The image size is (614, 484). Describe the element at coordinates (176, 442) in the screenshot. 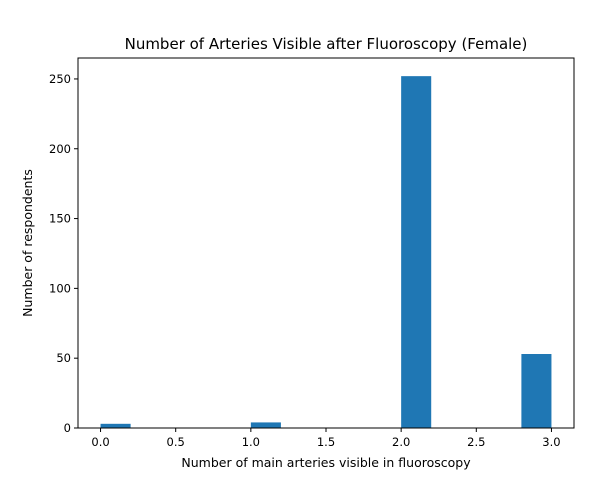

I see `x-tick-label: 0.5` at that location.